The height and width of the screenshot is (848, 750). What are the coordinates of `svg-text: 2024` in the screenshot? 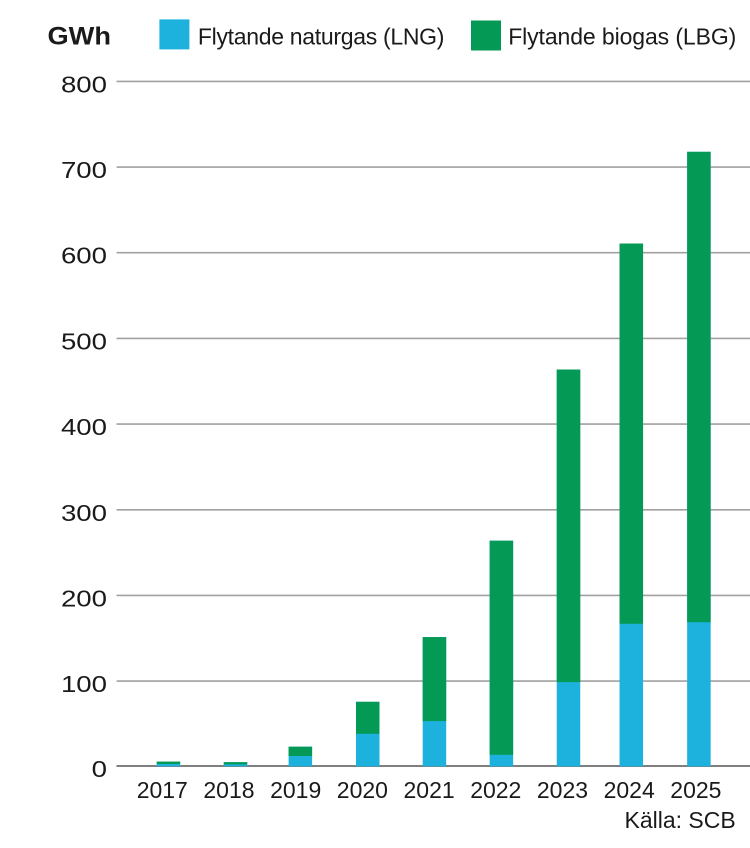 It's located at (629, 790).